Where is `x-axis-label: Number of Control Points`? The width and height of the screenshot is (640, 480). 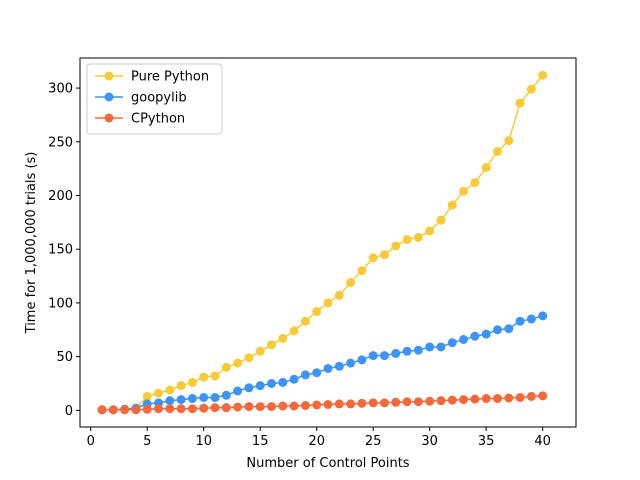 x-axis-label: Number of Control Points is located at coordinates (327, 463).